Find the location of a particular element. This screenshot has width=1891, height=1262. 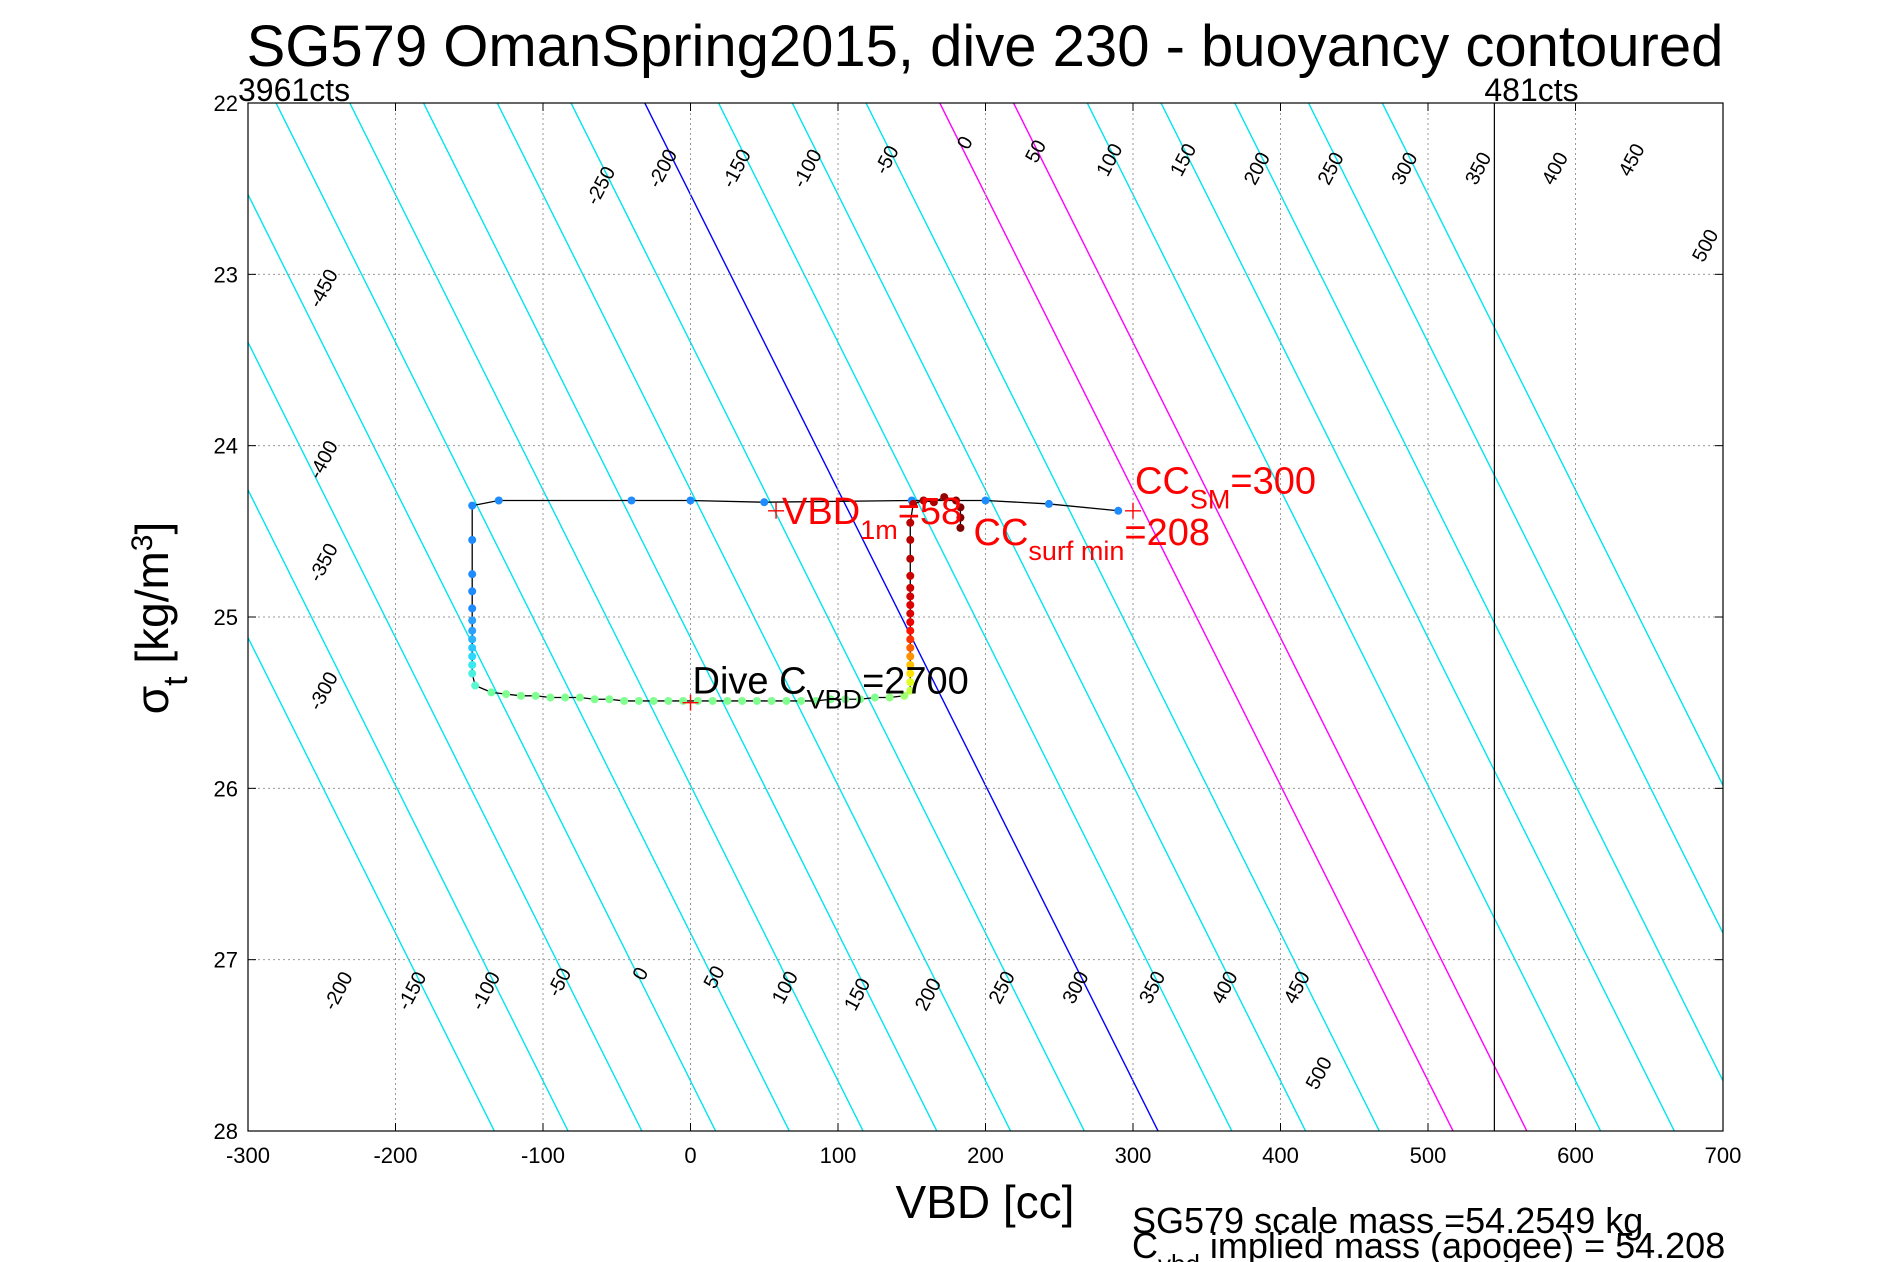

contour-label: -300 is located at coordinates (324, 691).